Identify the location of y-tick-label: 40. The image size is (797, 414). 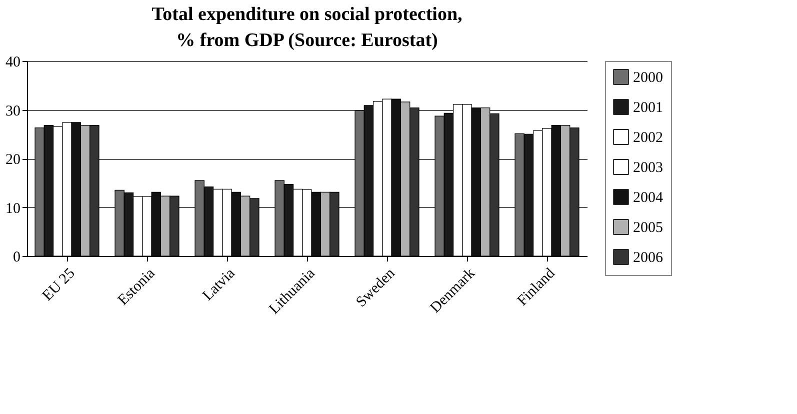
(13, 62).